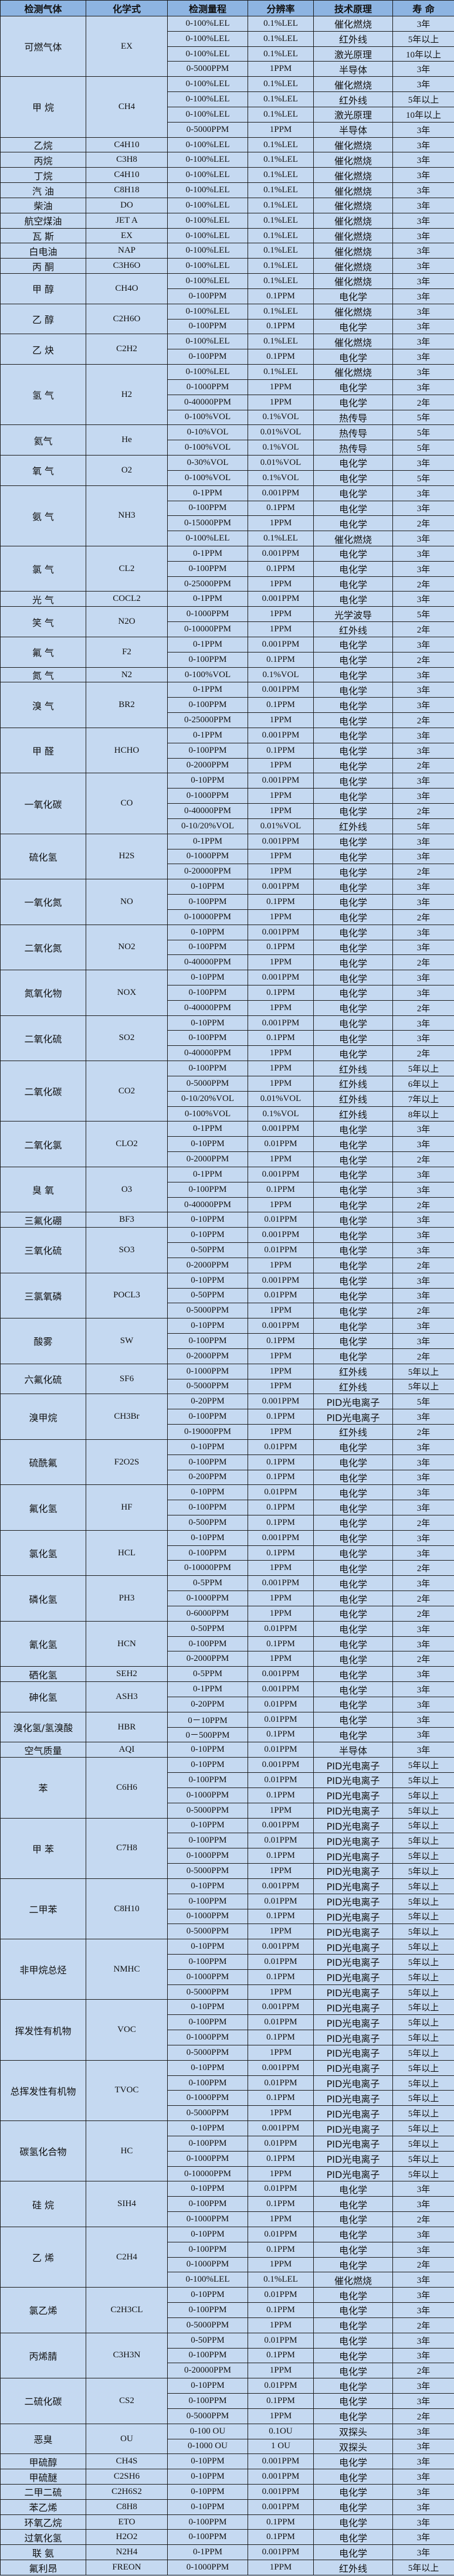  Describe the element at coordinates (227, 1727) in the screenshot. I see `table-row: 溴化氢/氢溴酸 HBR 0－10PPM 0.01PPM 电化学 3年` at that location.